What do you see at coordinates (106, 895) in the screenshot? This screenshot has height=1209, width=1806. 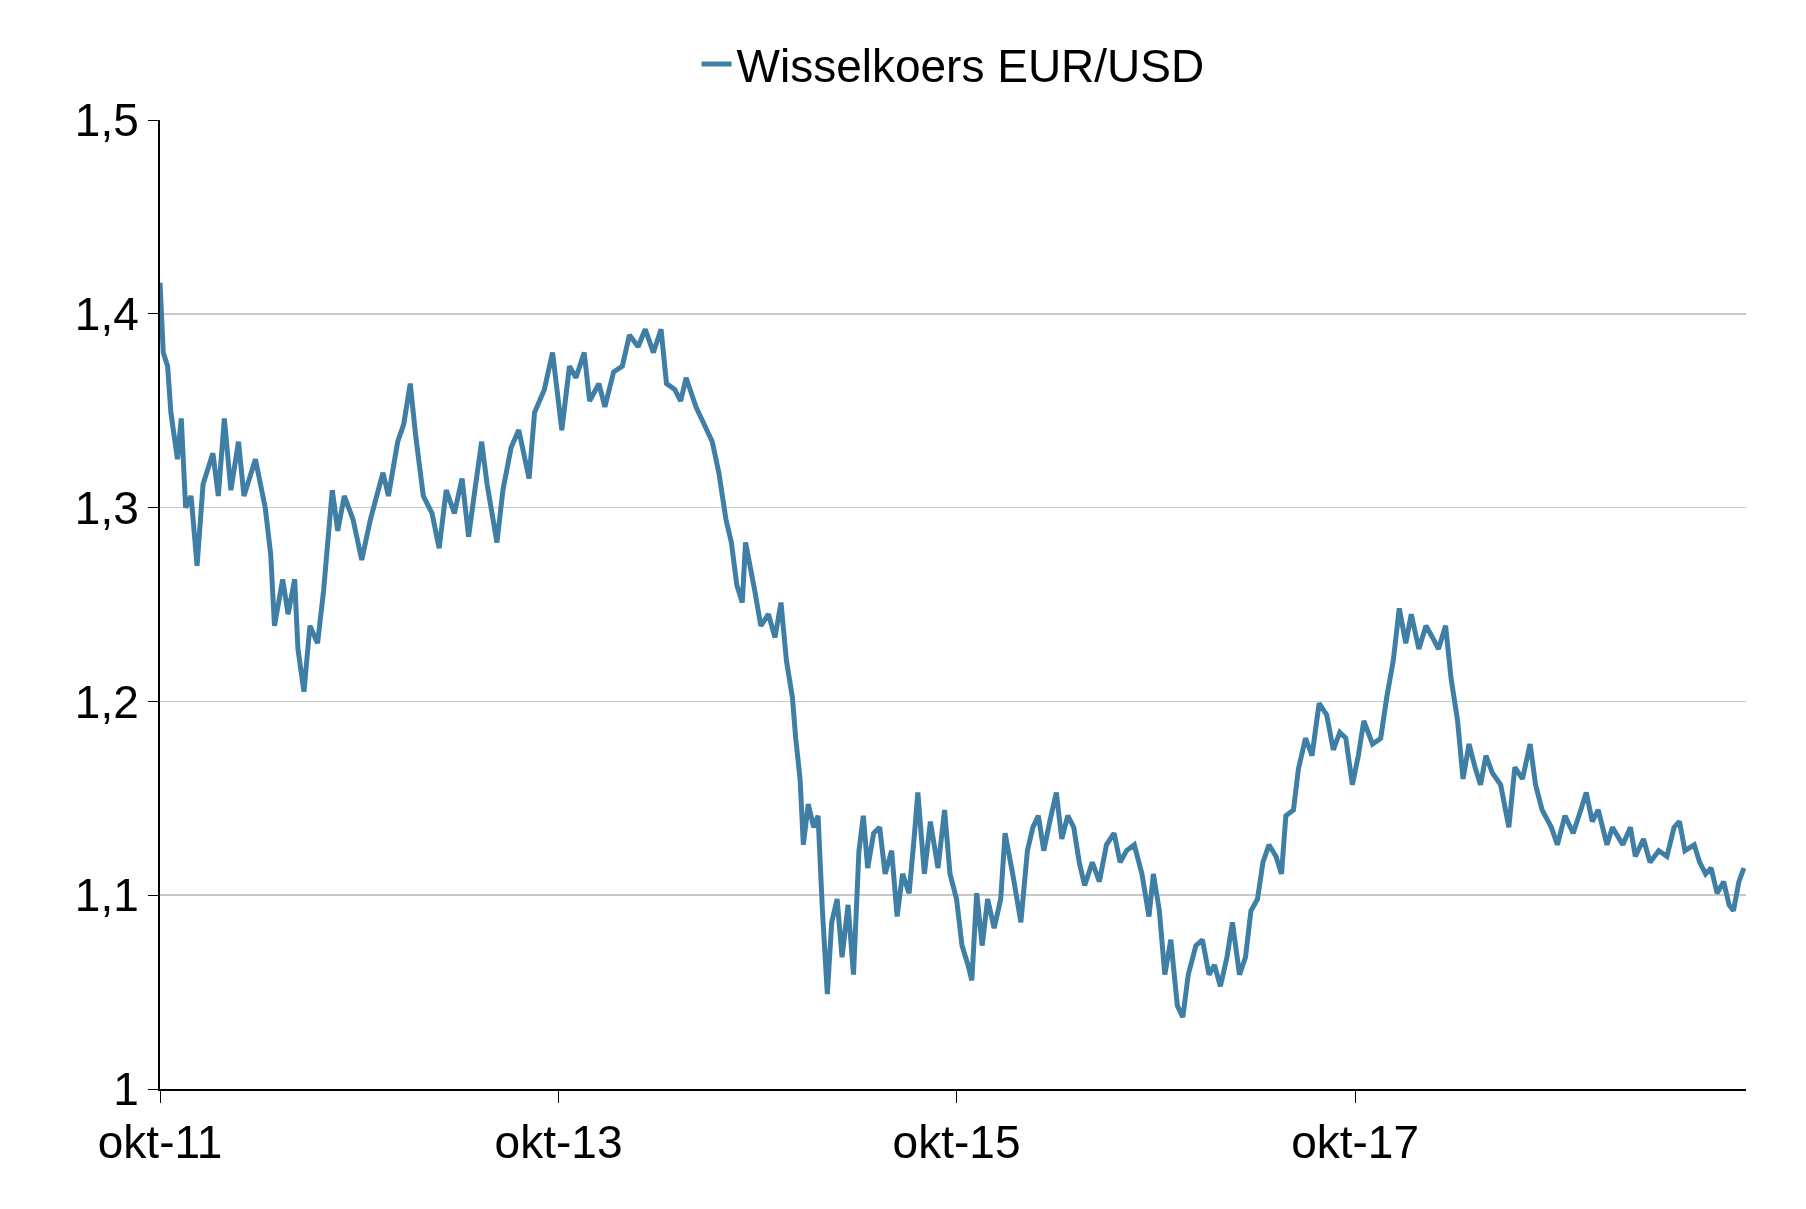 I see `y-tick-label: 1,1` at bounding box center [106, 895].